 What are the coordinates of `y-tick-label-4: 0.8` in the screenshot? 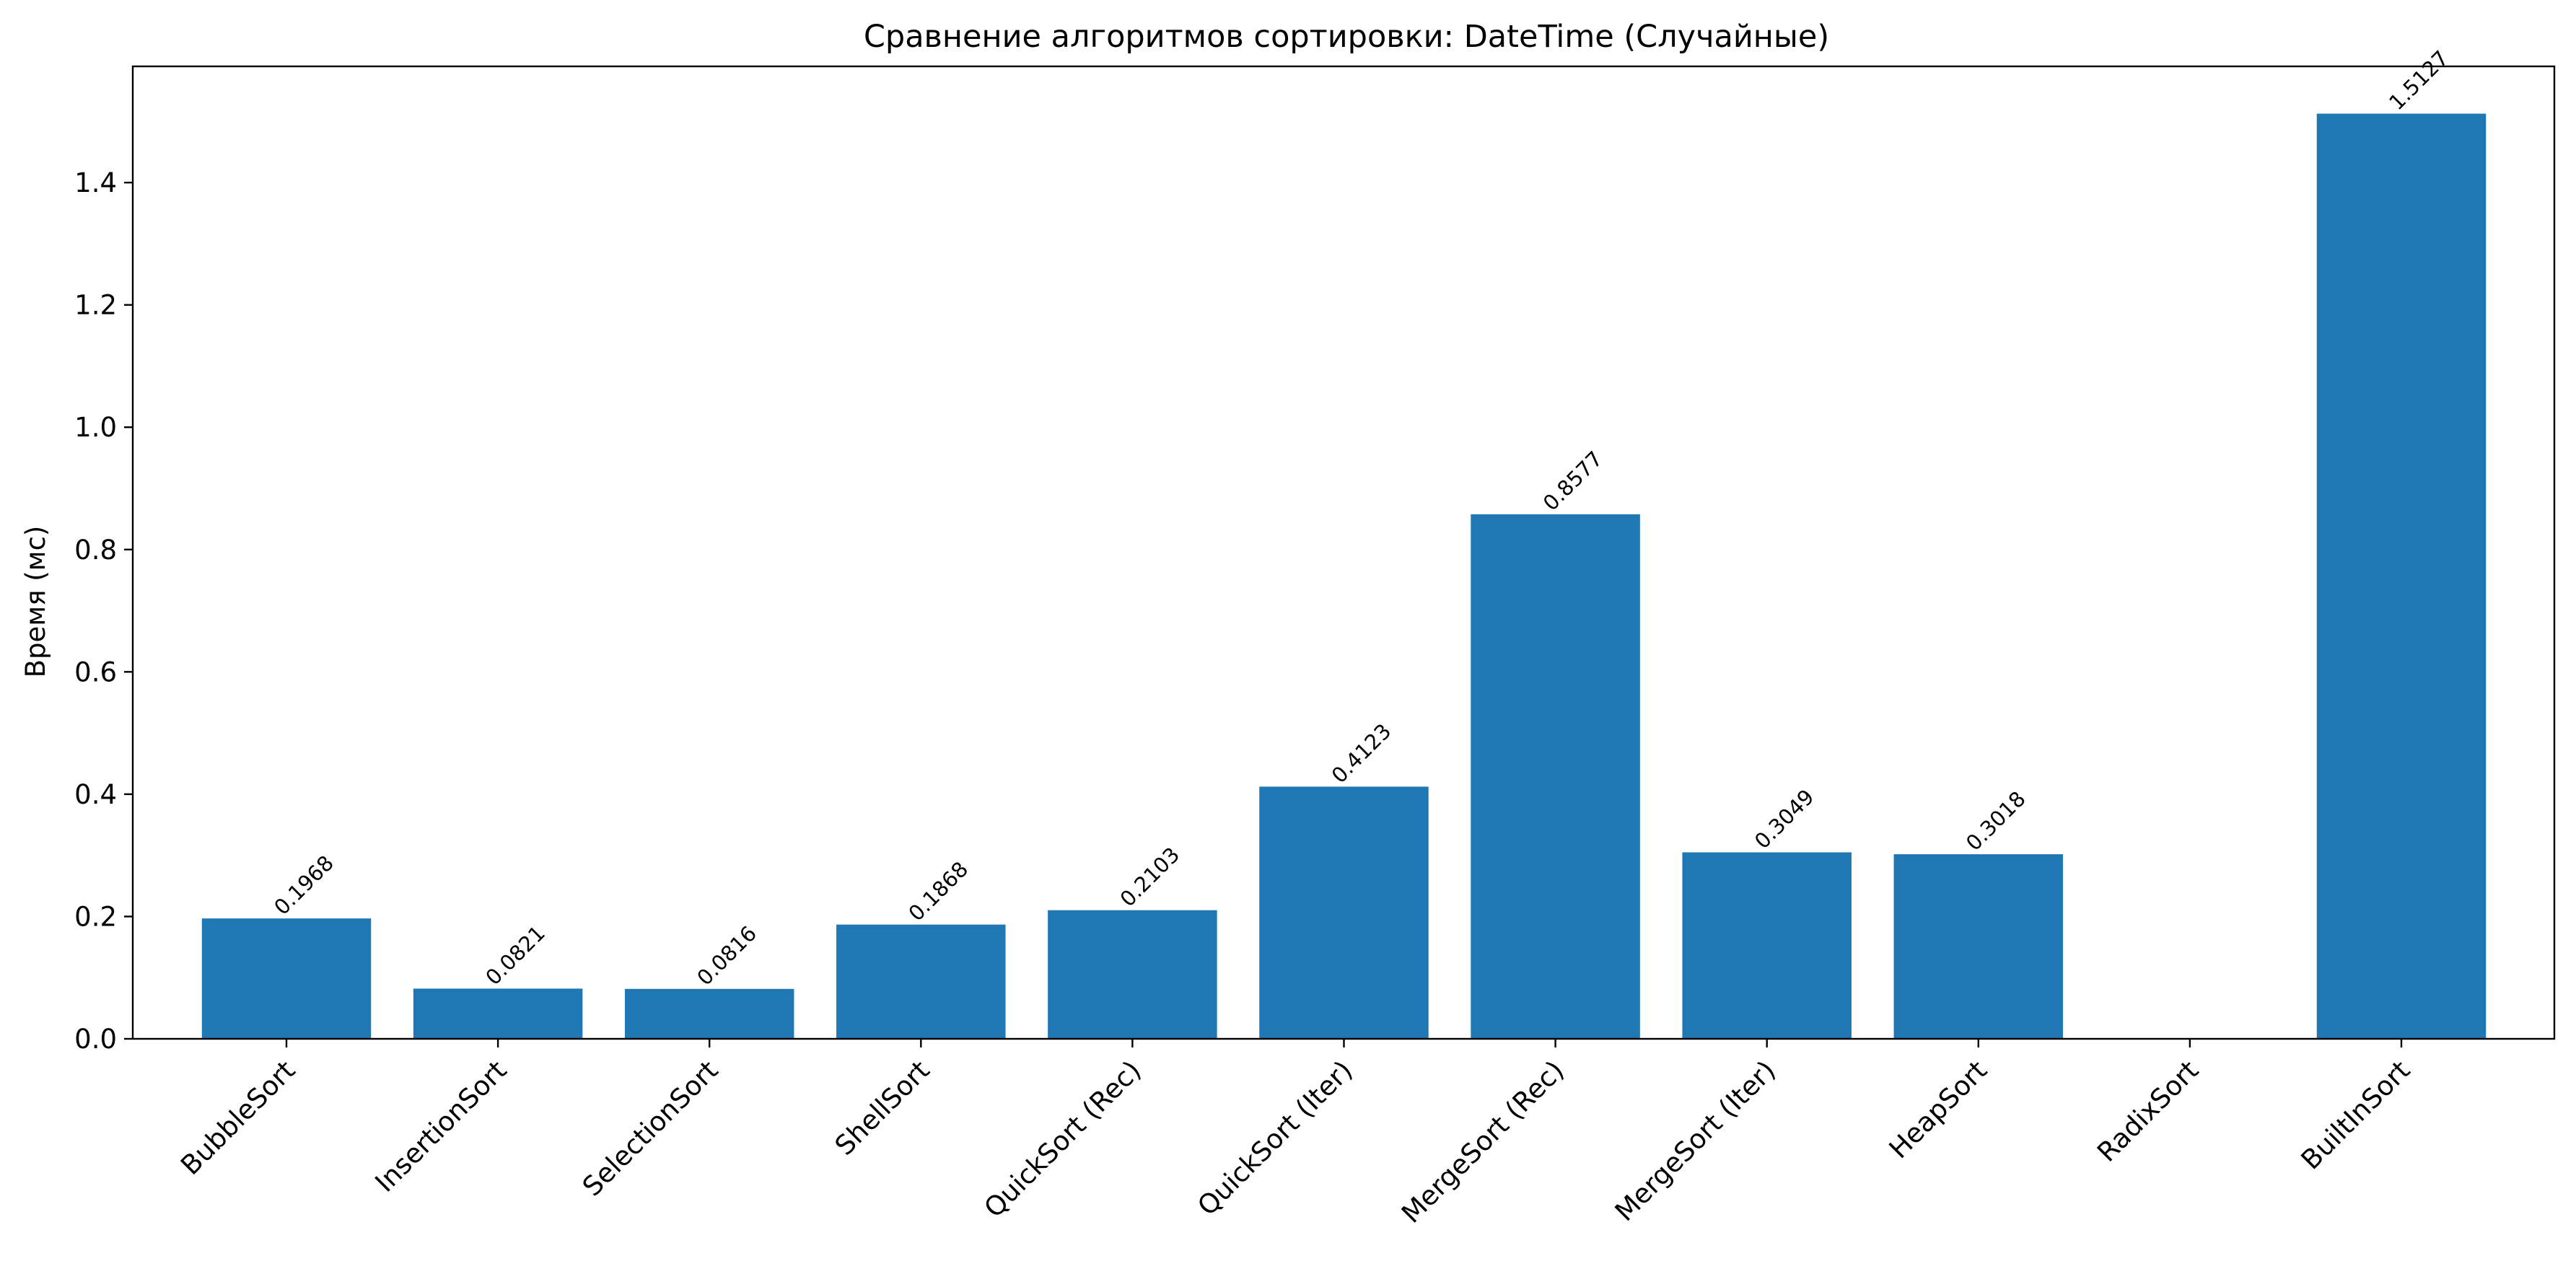 It's located at (95, 550).